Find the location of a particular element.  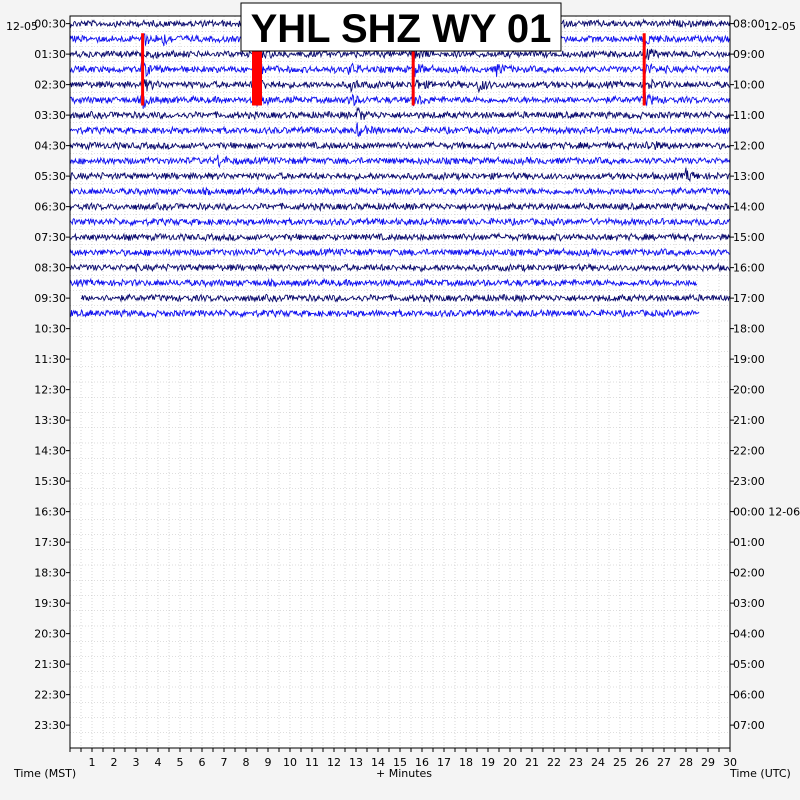

x-tick-label: 4 is located at coordinates (158, 762).